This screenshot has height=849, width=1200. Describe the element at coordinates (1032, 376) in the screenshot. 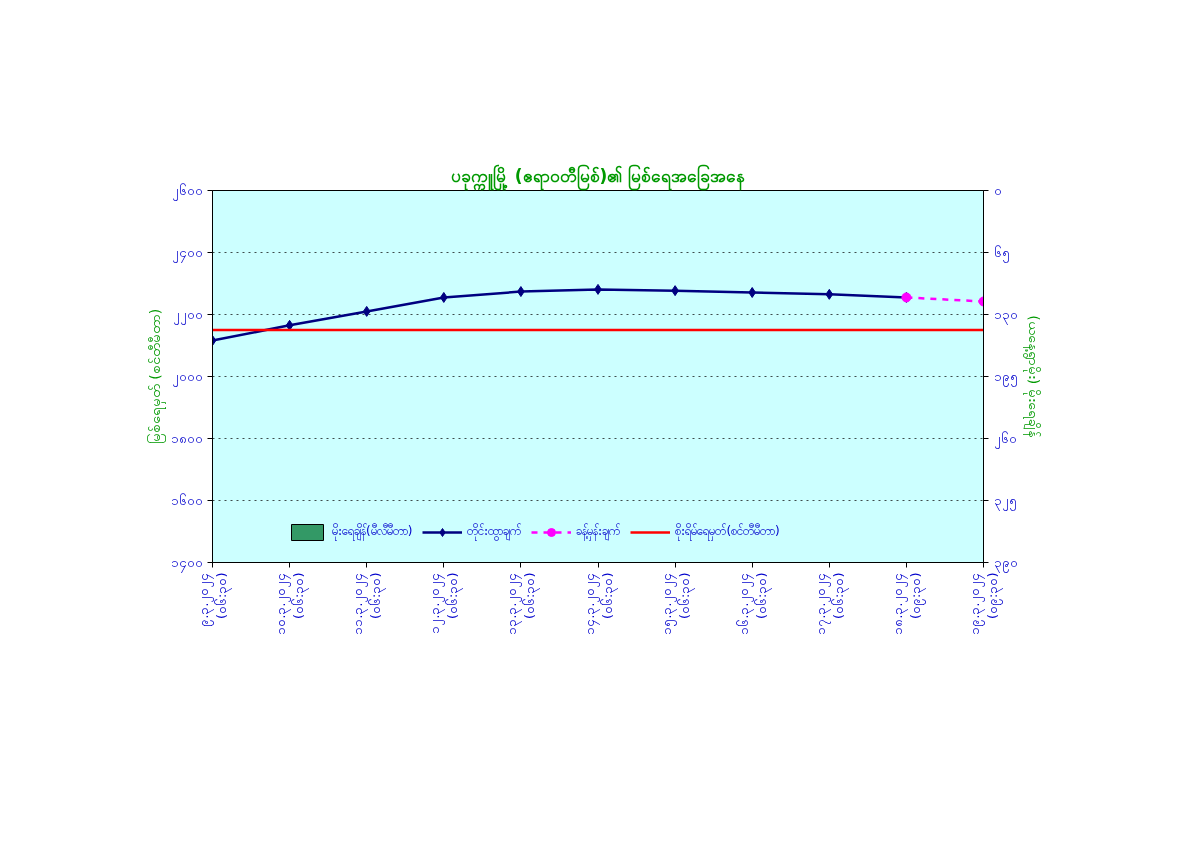

I see `y2-axis-title: (ယနေ့ရွာမိုး) မိုးရေချိန်` at that location.